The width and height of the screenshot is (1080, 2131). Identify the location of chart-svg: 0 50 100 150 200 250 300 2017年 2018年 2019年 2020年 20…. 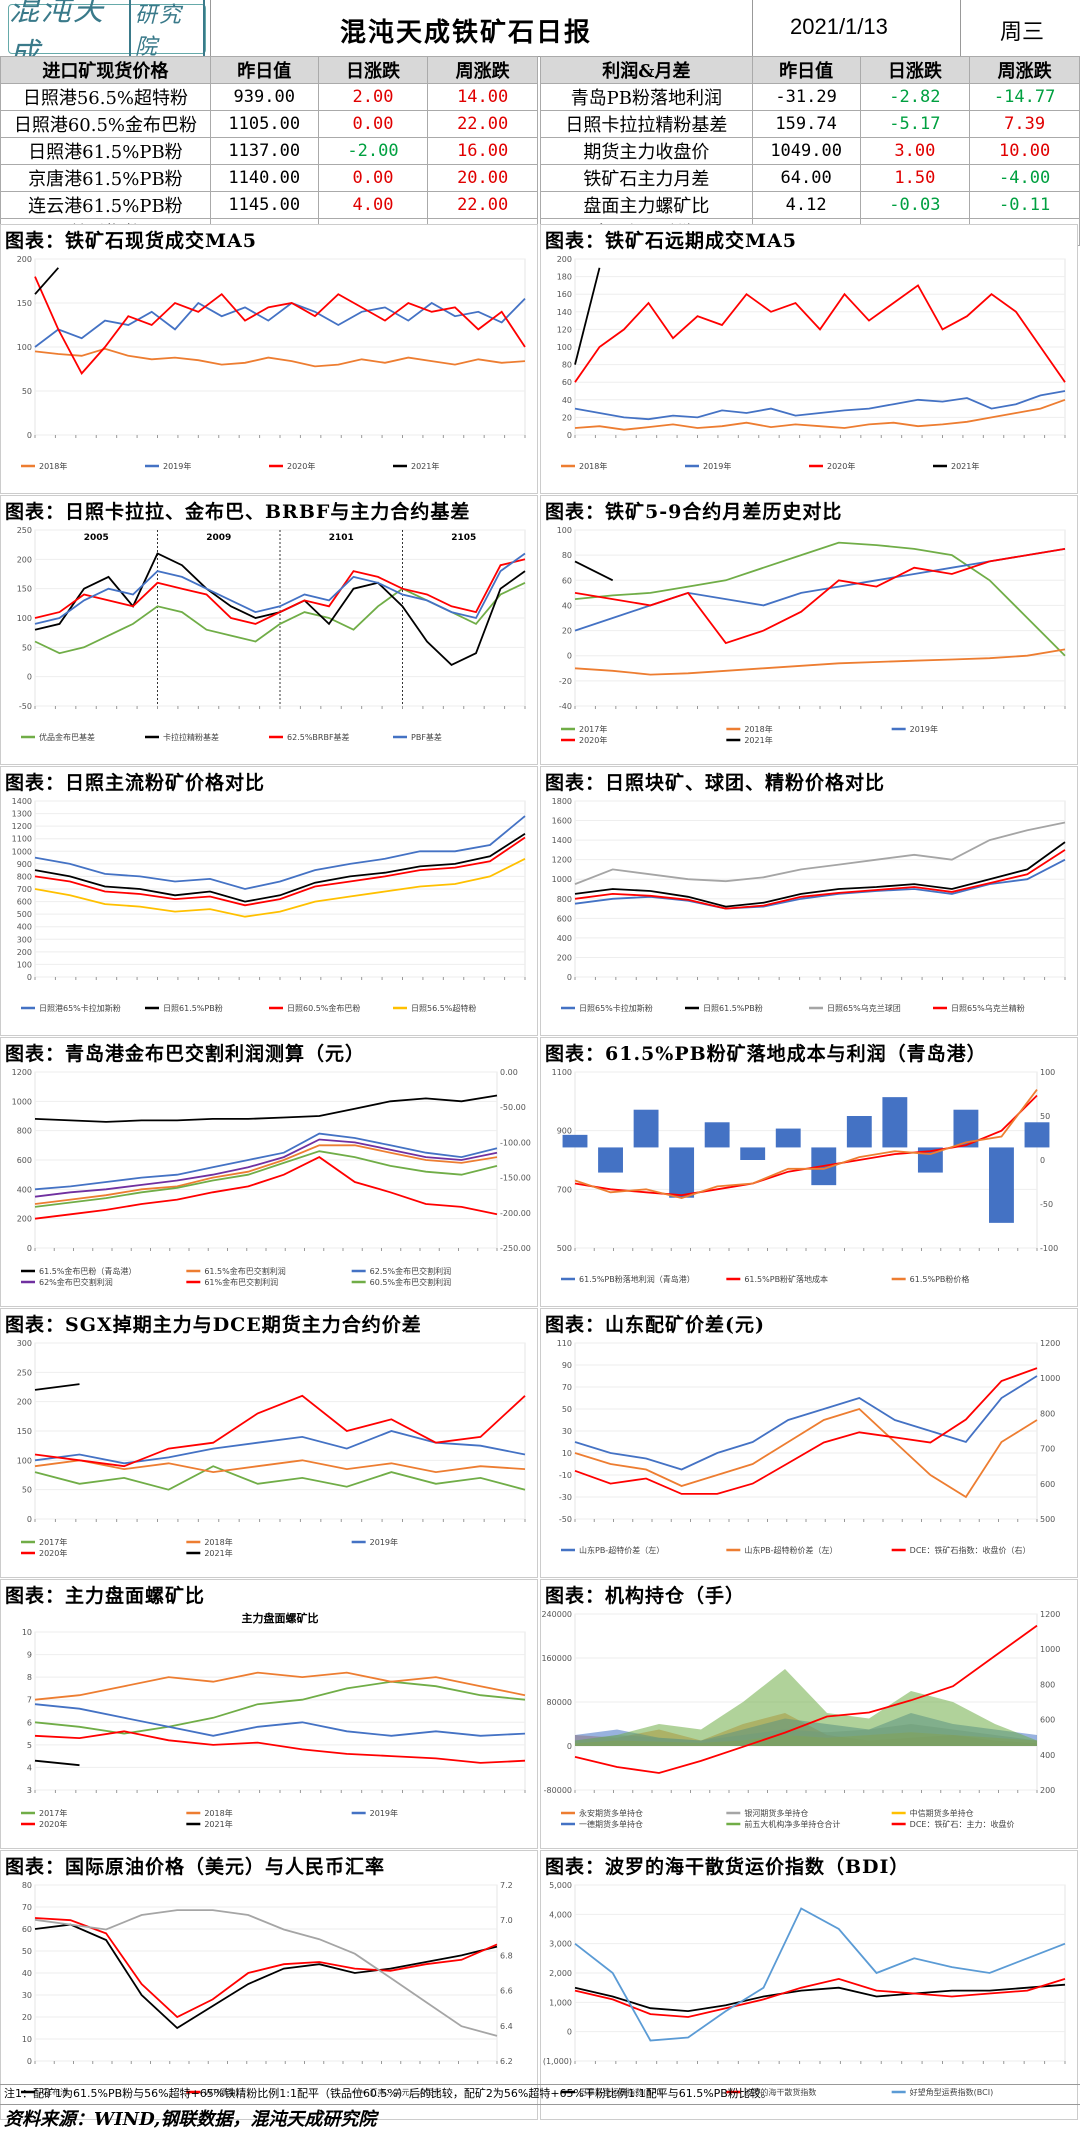
(271, 1448).